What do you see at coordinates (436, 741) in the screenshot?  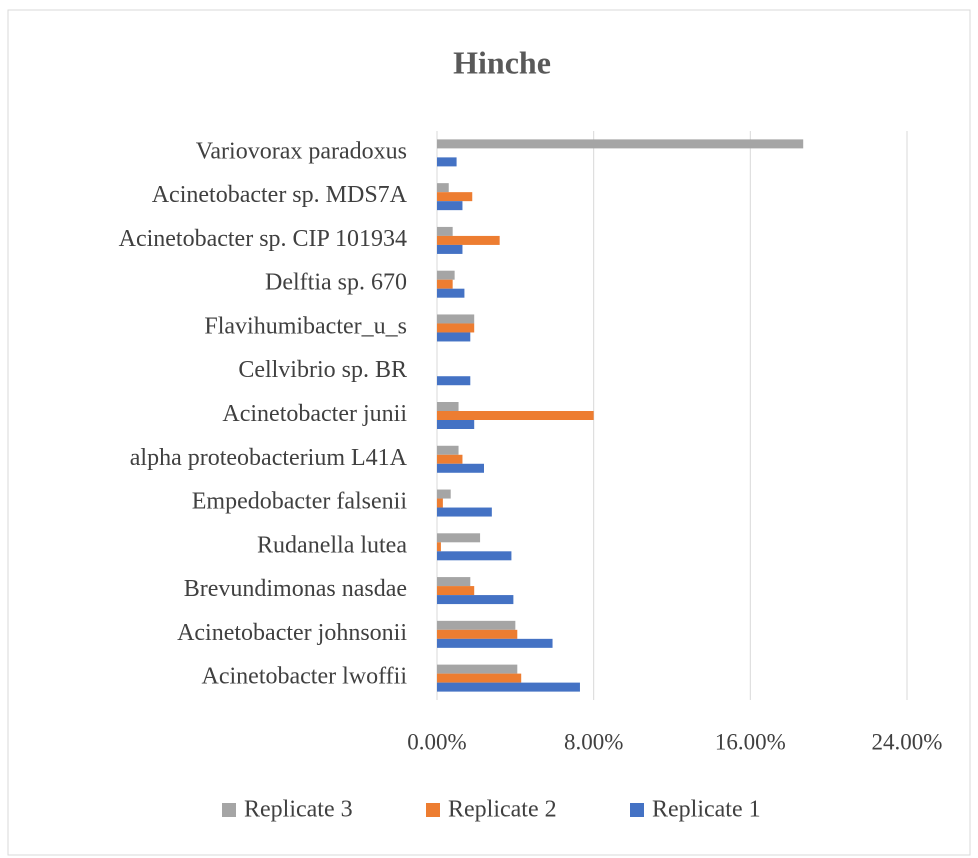 I see `x-tick-label: 0.00%` at bounding box center [436, 741].